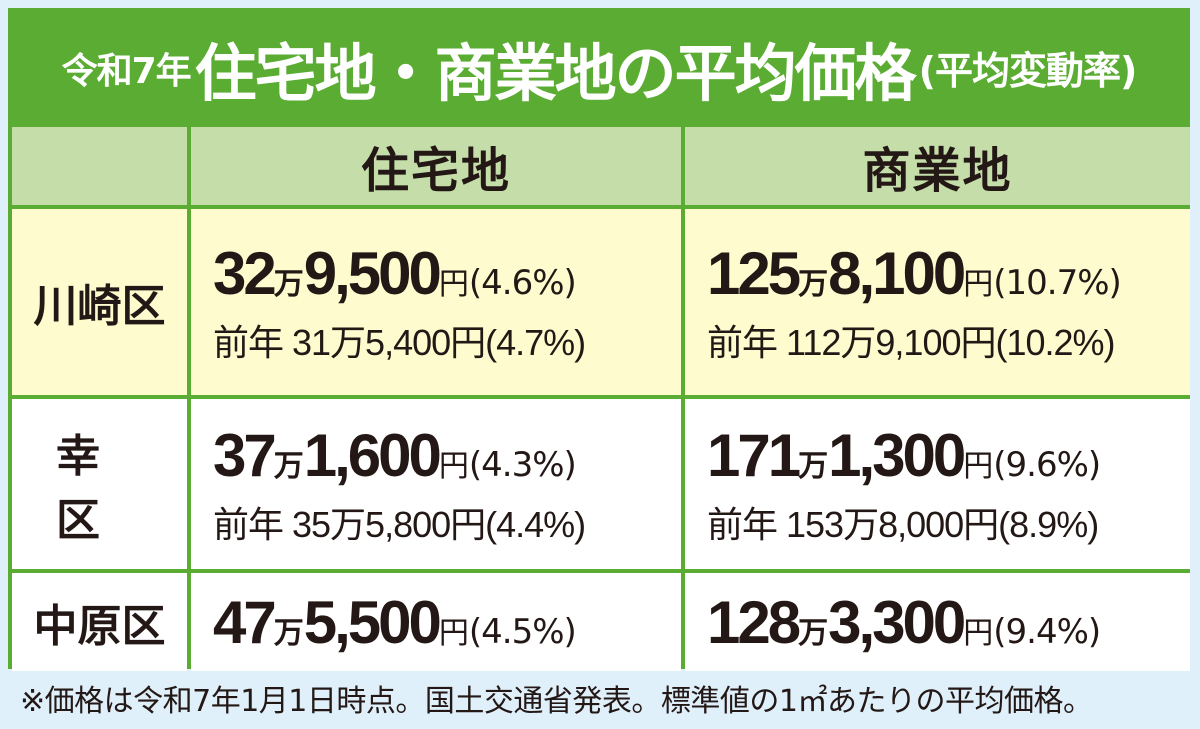  What do you see at coordinates (126, 71) in the screenshot?
I see `title-prefix: 令和7年` at bounding box center [126, 71].